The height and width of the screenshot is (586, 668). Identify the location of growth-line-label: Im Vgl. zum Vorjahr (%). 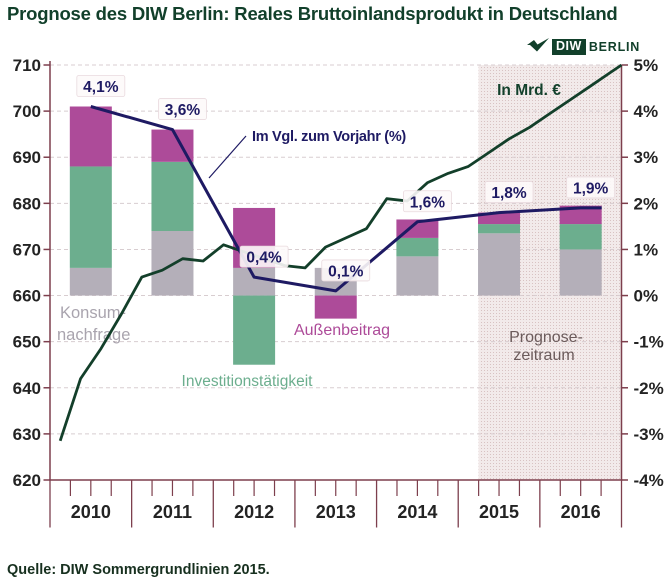
(329, 137).